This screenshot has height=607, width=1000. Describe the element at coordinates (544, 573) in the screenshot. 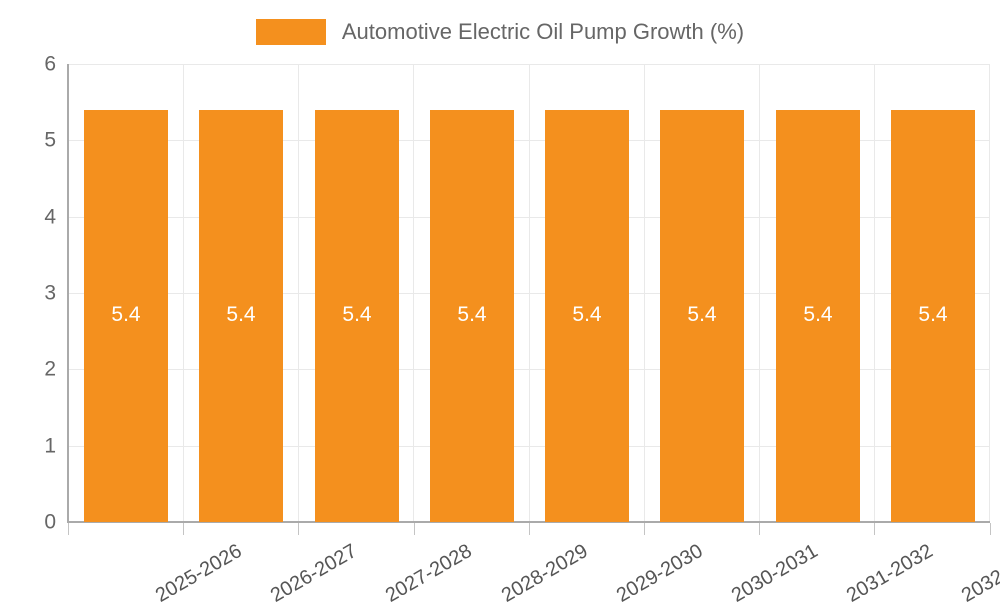

I see `x-tick-label: 2028-2029` at that location.